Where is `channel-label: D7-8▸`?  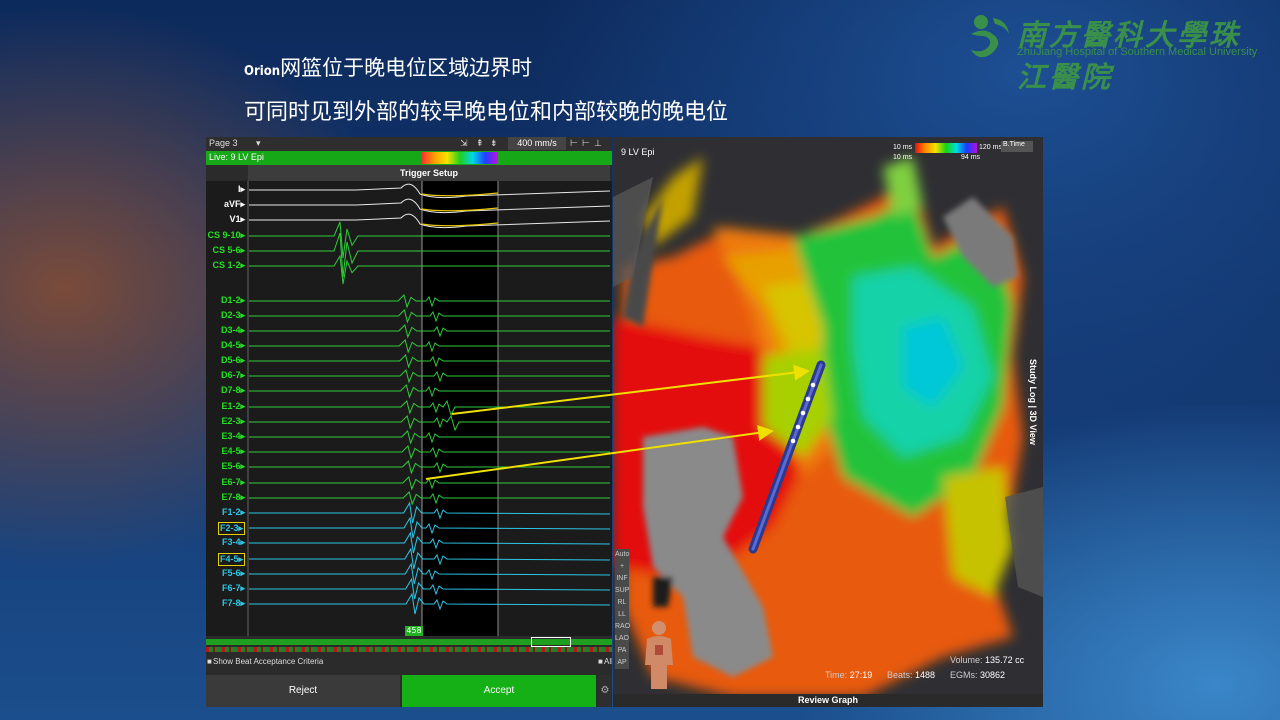 channel-label: D7-8▸ is located at coordinates (232, 390).